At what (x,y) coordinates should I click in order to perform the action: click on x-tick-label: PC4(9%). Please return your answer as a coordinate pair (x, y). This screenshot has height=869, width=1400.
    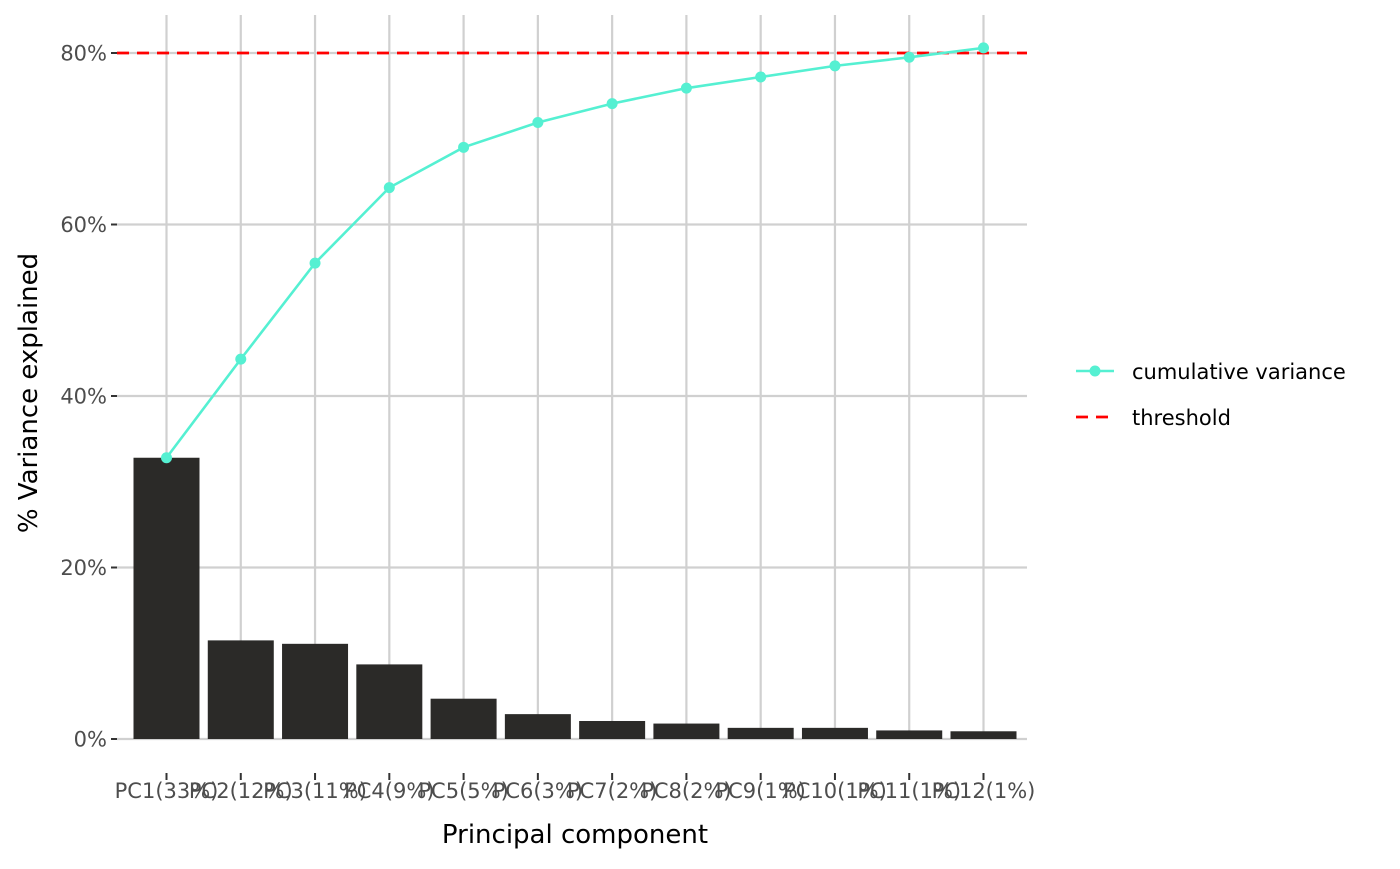
    Looking at the image, I should click on (389, 791).